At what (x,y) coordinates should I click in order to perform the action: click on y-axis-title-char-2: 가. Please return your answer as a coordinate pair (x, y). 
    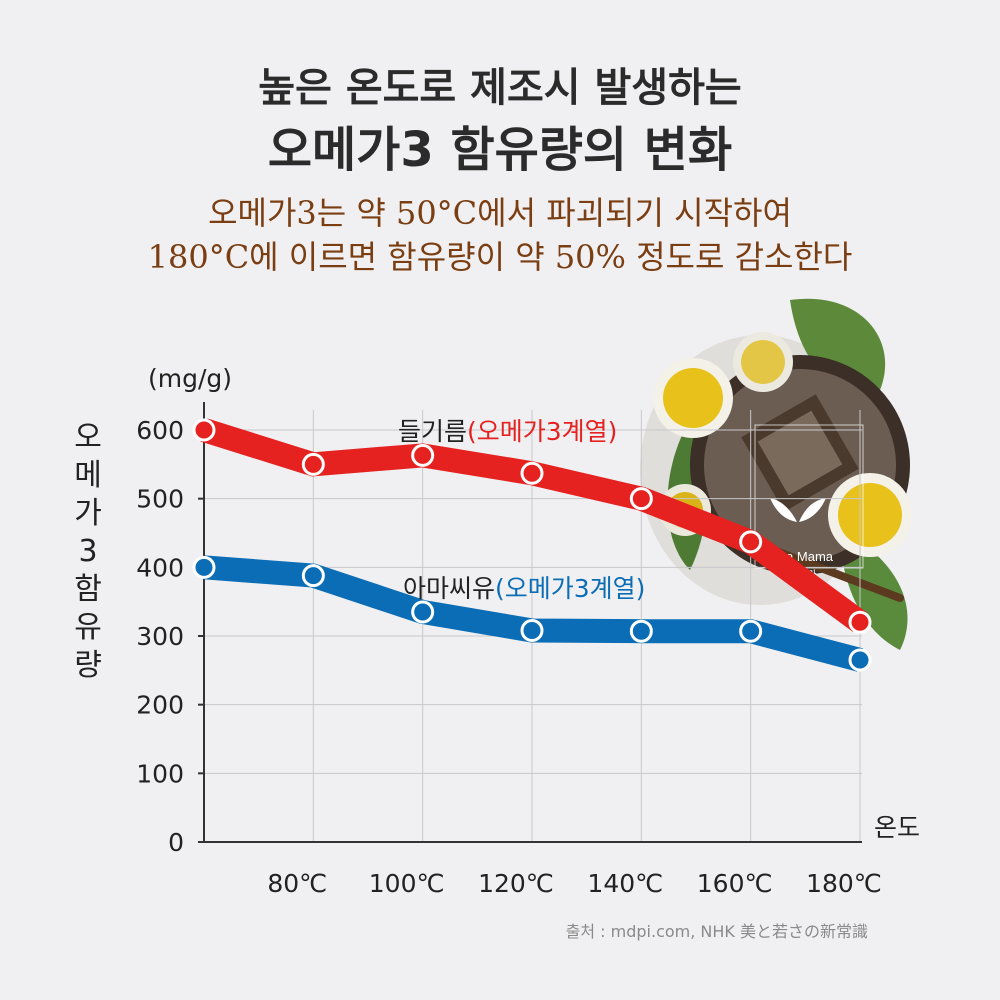
    Looking at the image, I should click on (88, 513).